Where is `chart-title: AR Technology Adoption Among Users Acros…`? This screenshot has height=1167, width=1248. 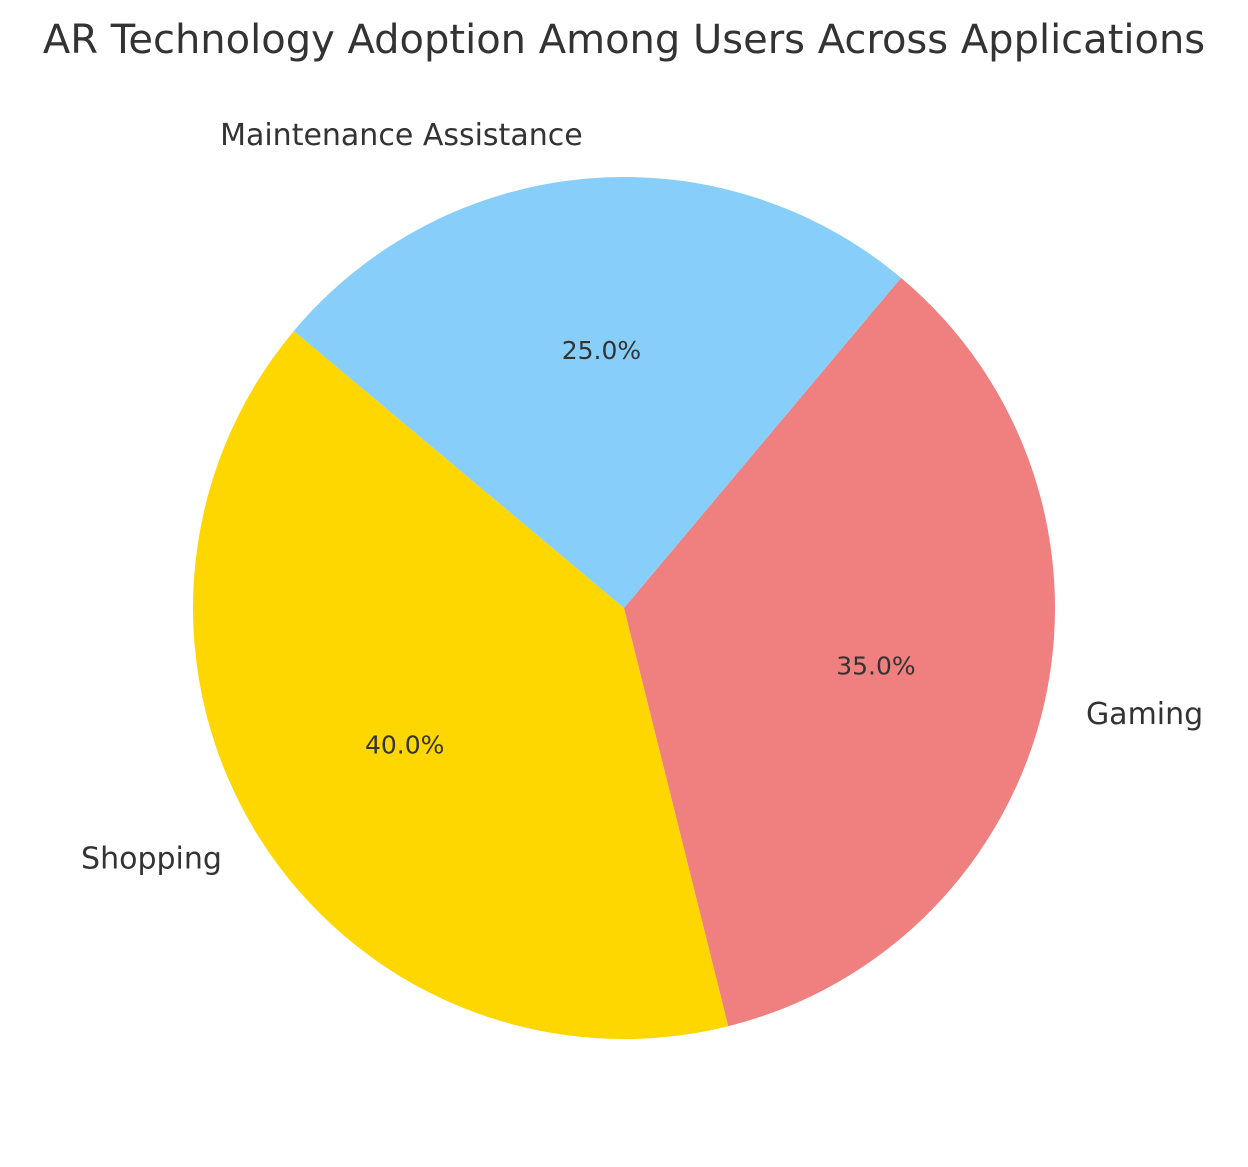 chart-title: AR Technology Adoption Among Users Acros… is located at coordinates (624, 40).